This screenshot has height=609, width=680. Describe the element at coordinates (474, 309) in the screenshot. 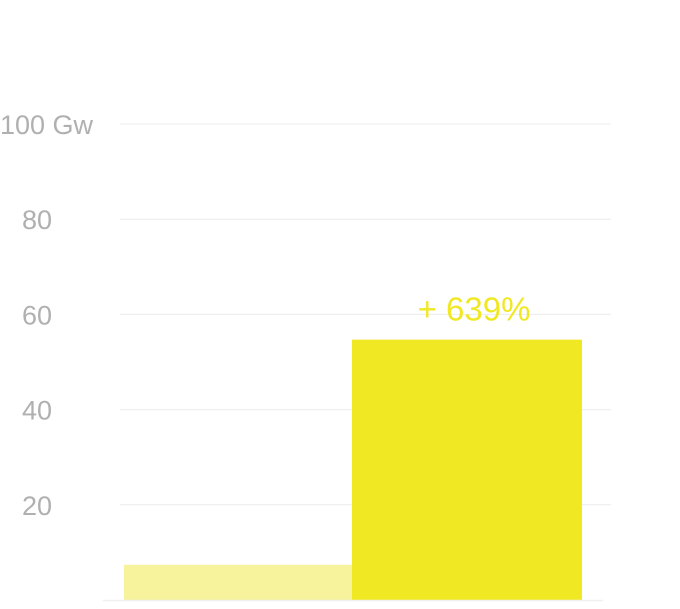

I see `increase-annotation: + 639%` at that location.